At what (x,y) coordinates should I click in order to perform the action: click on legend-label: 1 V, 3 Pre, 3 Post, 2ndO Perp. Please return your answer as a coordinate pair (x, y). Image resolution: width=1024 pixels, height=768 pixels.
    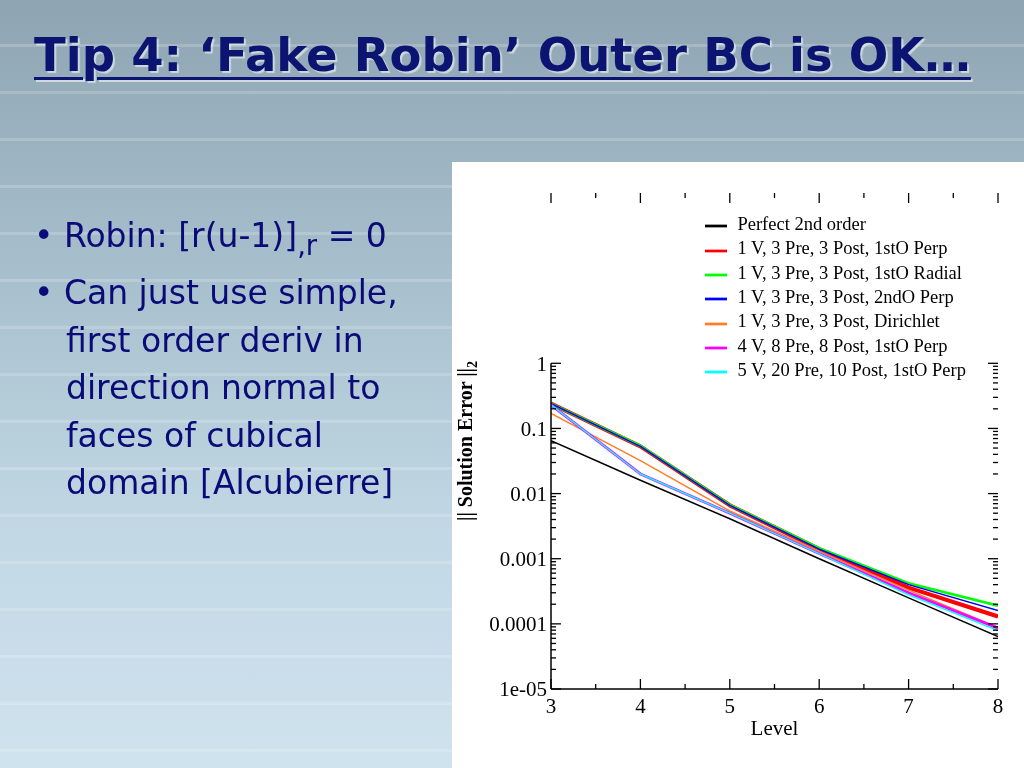
    Looking at the image, I should click on (845, 296).